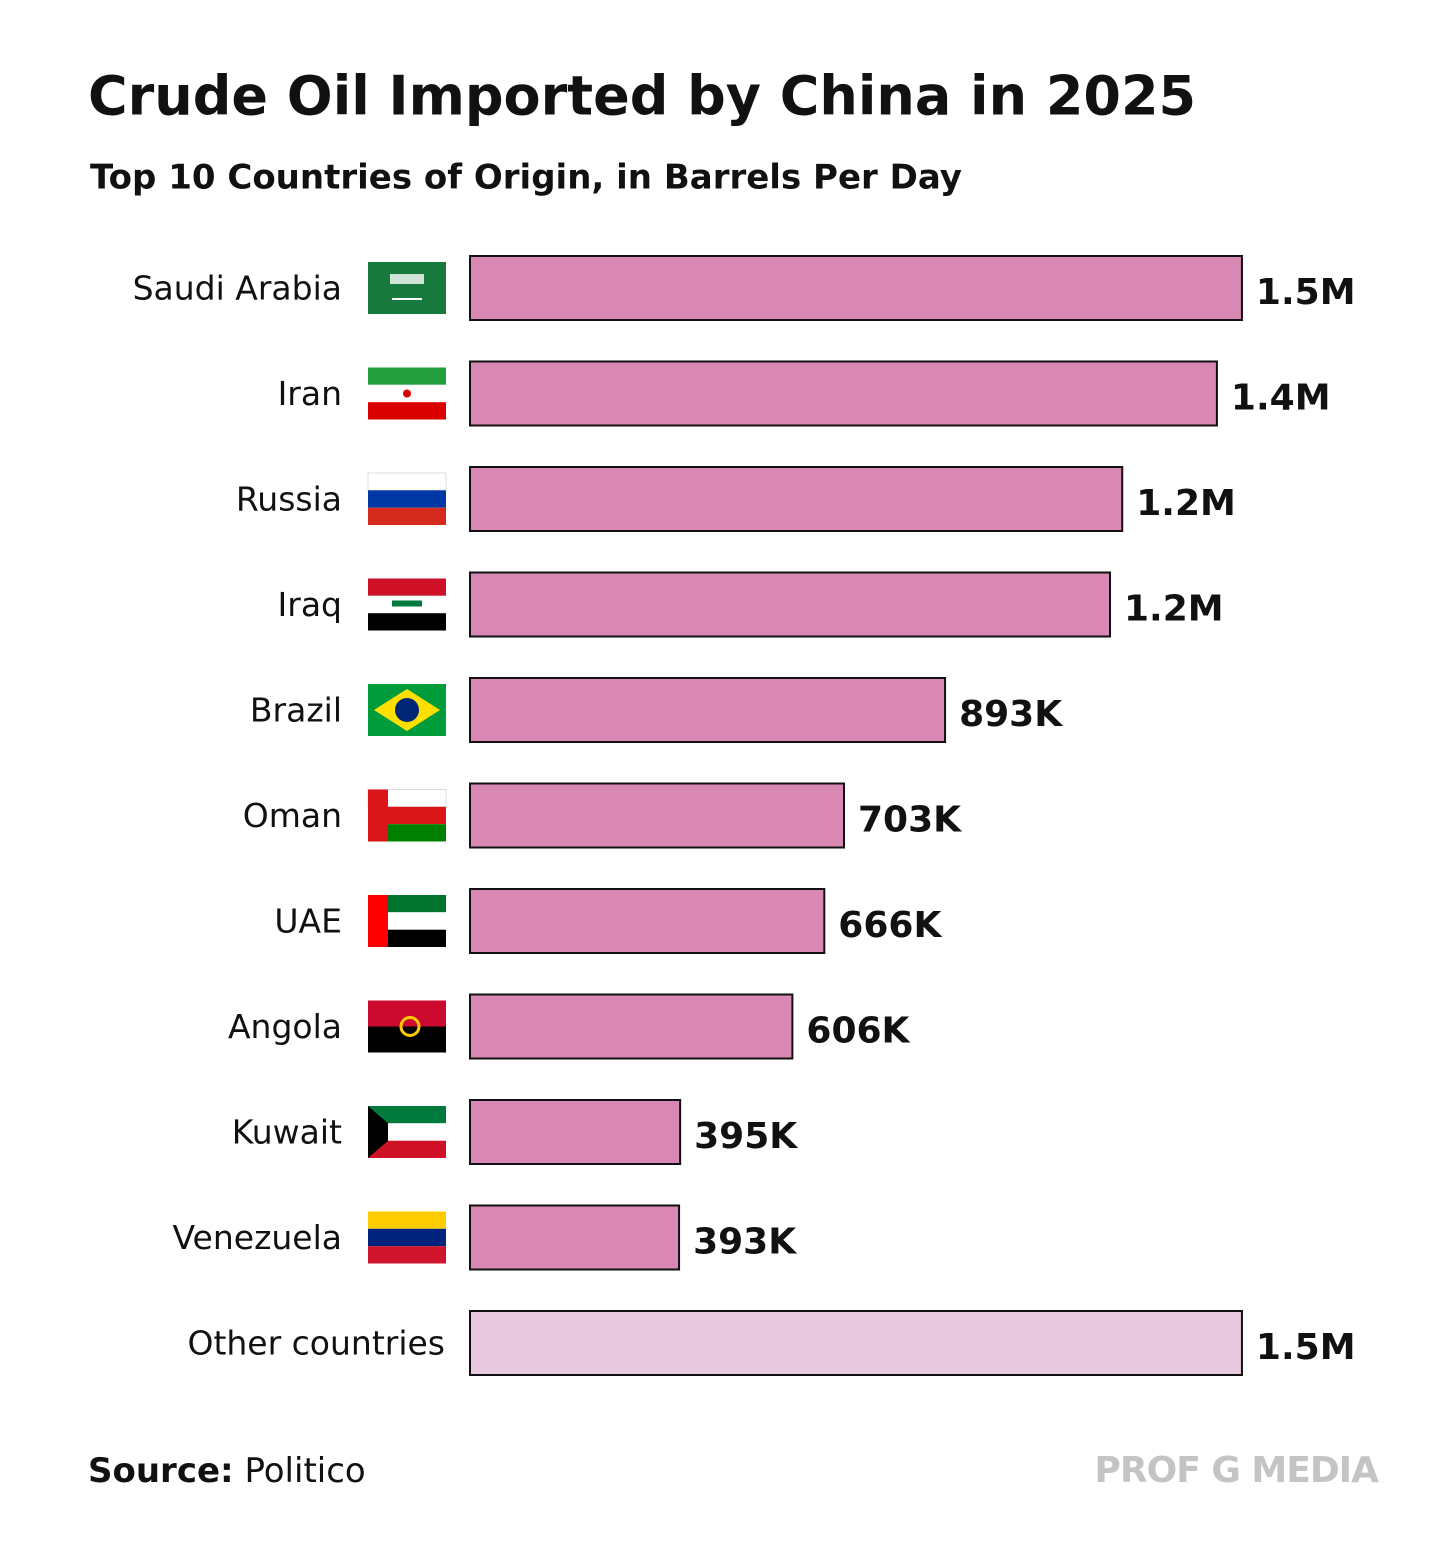  Describe the element at coordinates (316, 1343) in the screenshot. I see `category-label: Other countries` at that location.